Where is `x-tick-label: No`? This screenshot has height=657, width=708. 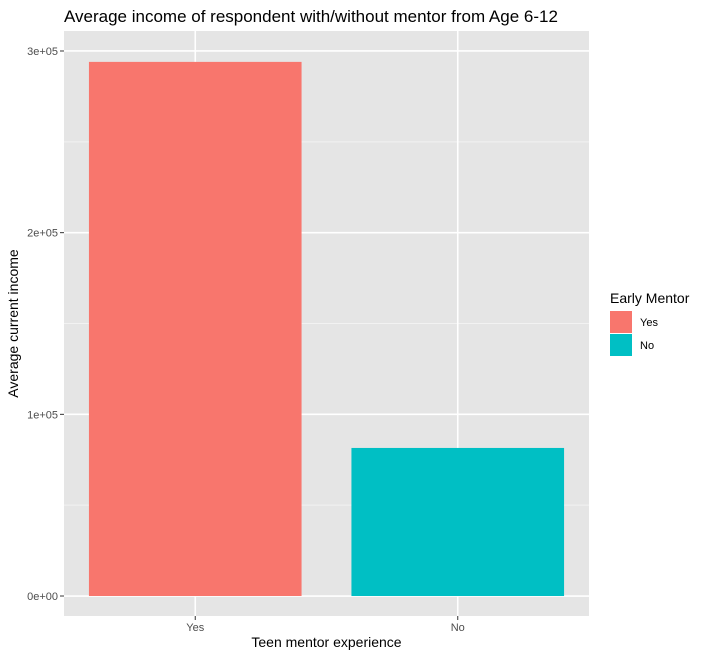 x-tick-label: No is located at coordinates (458, 628).